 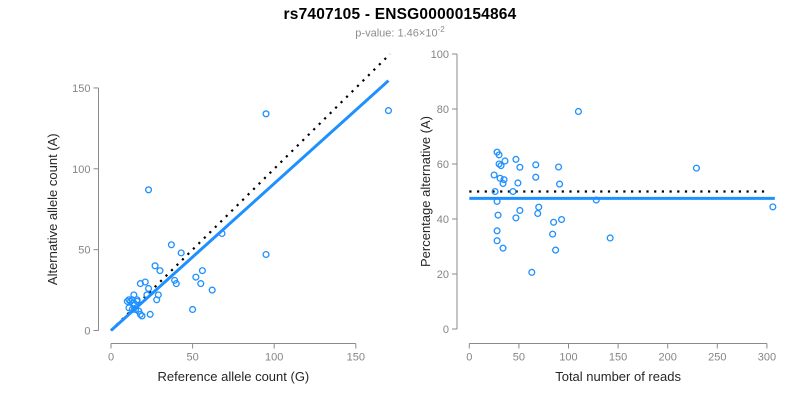 What do you see at coordinates (425, 191) in the screenshot?
I see `y-axis-title: Percentage alternative (A)` at bounding box center [425, 191].